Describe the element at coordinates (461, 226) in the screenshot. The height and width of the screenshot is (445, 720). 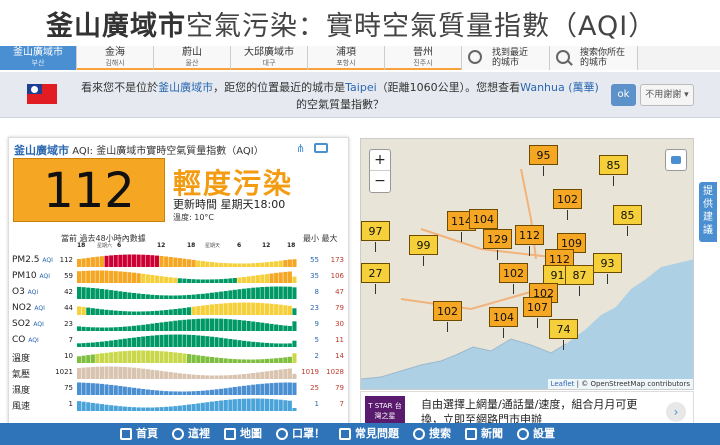
I see `map-station-marker: 114` at that location.